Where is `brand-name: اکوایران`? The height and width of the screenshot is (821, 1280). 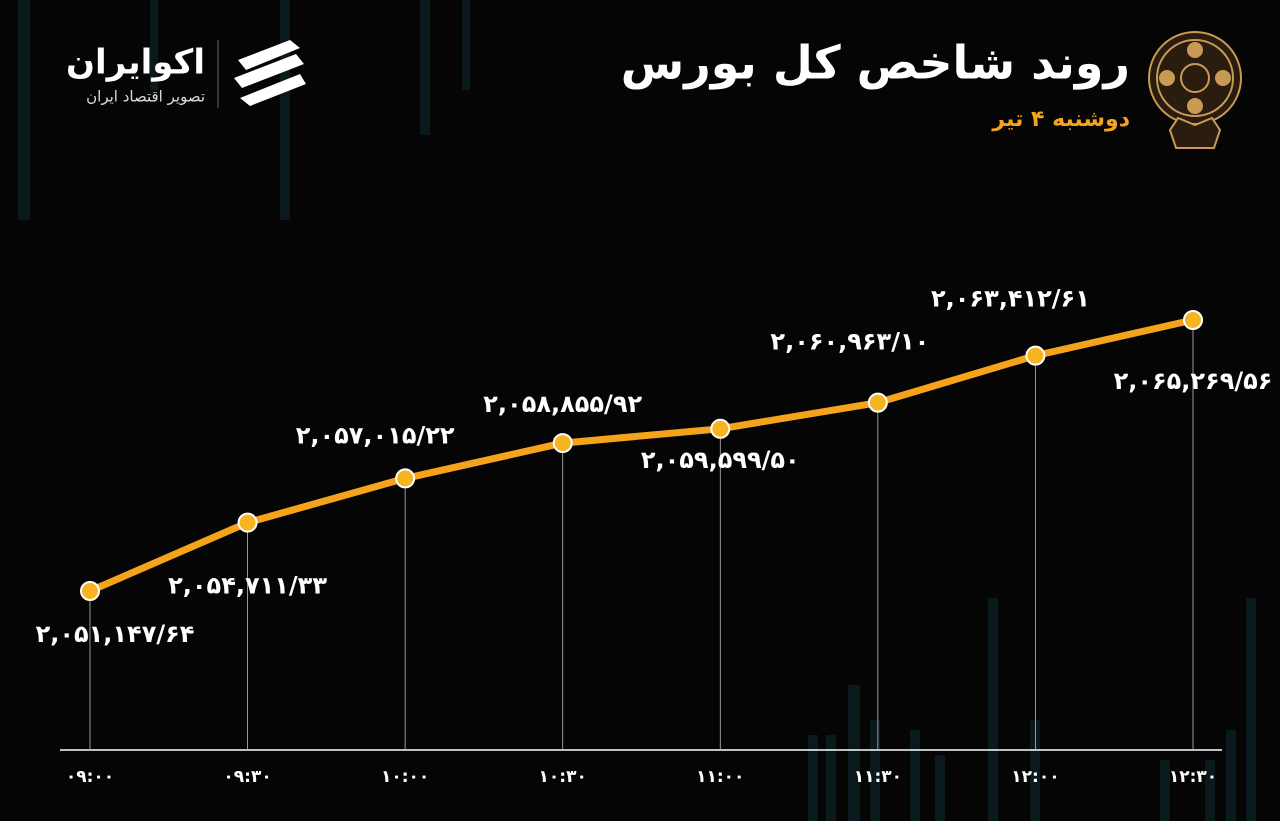
brand-name: اکوایران is located at coordinates (135, 63).